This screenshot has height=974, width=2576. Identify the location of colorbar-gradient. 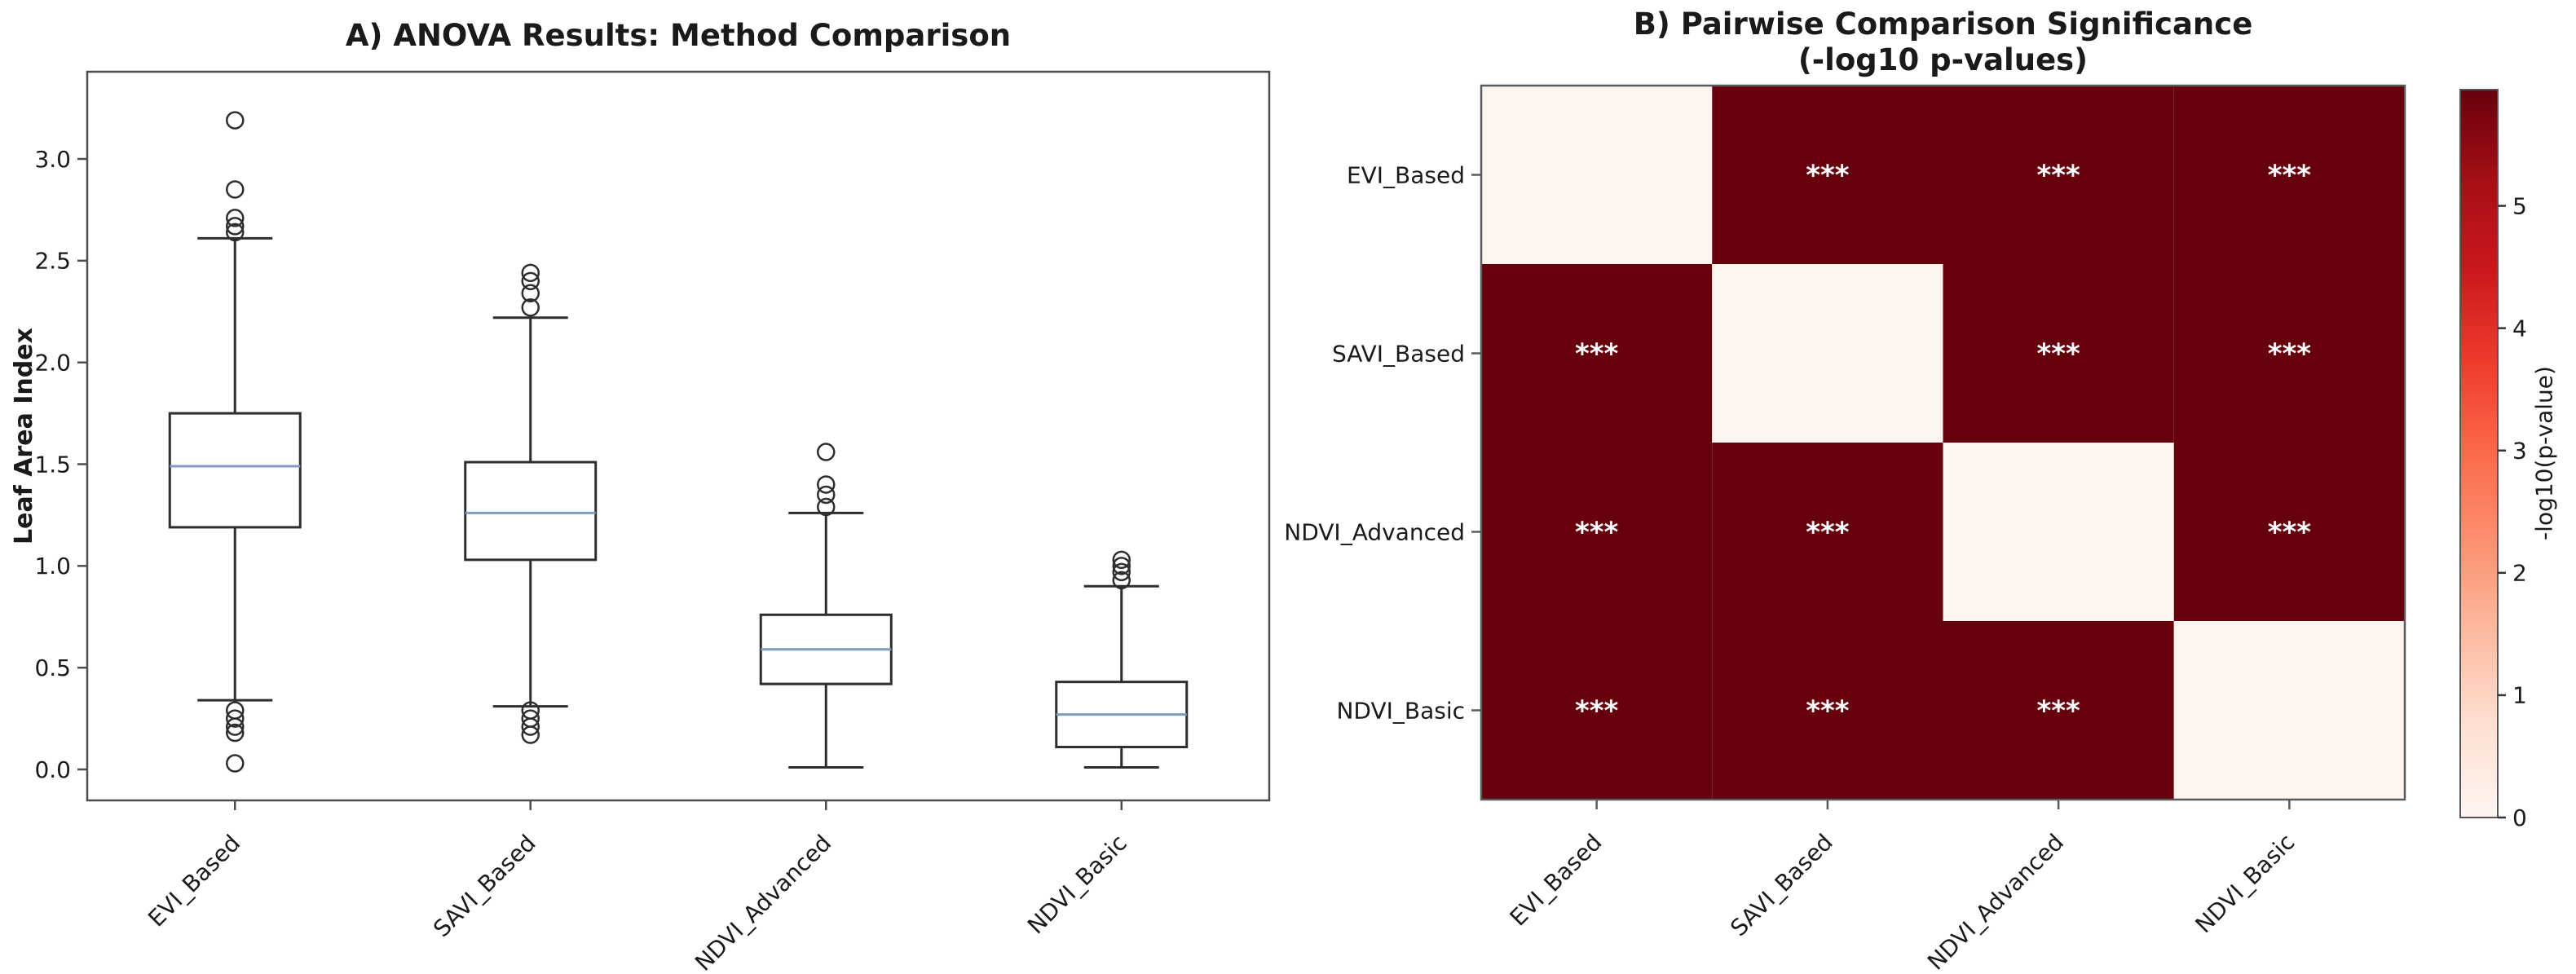
(2479, 453).